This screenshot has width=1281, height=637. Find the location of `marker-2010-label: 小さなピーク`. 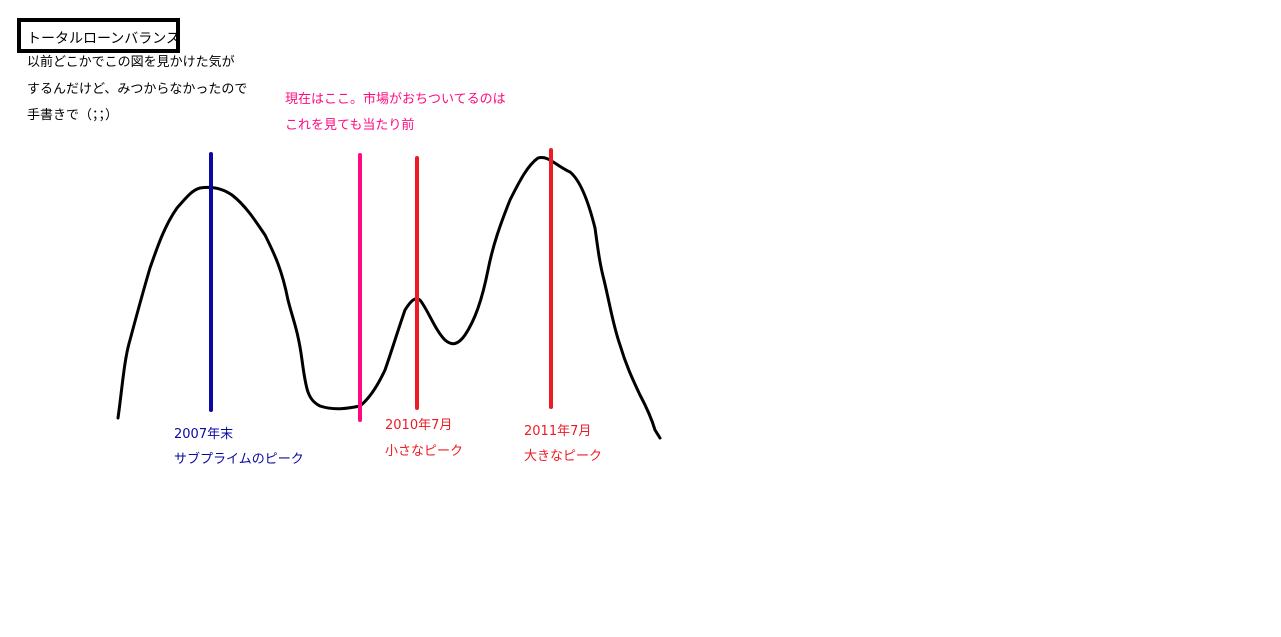

marker-2010-label: 小さなピーク is located at coordinates (424, 451).